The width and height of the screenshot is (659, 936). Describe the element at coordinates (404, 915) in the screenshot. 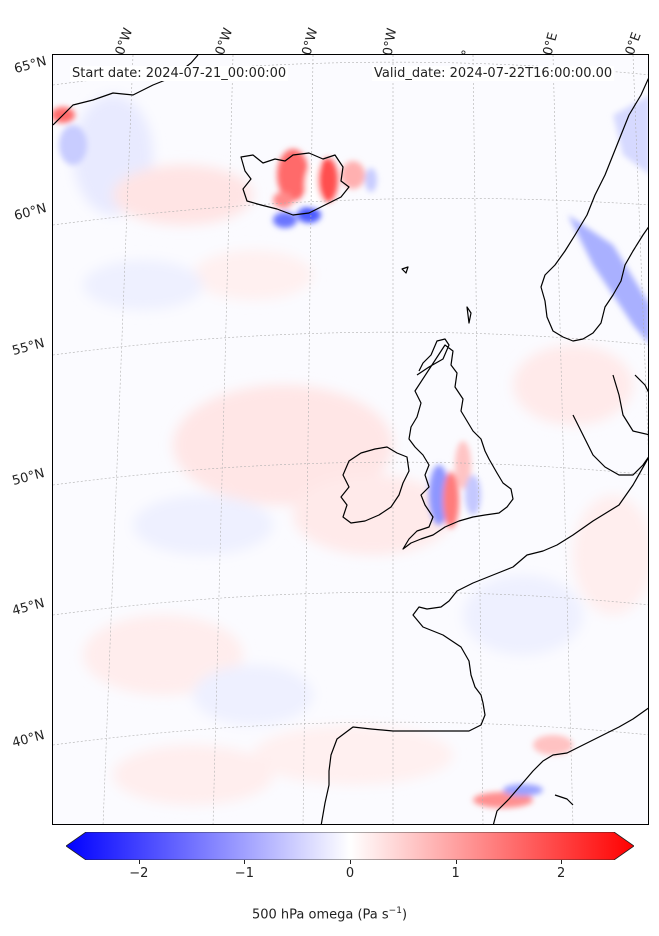

I see `colorbar-label-close: )` at that location.